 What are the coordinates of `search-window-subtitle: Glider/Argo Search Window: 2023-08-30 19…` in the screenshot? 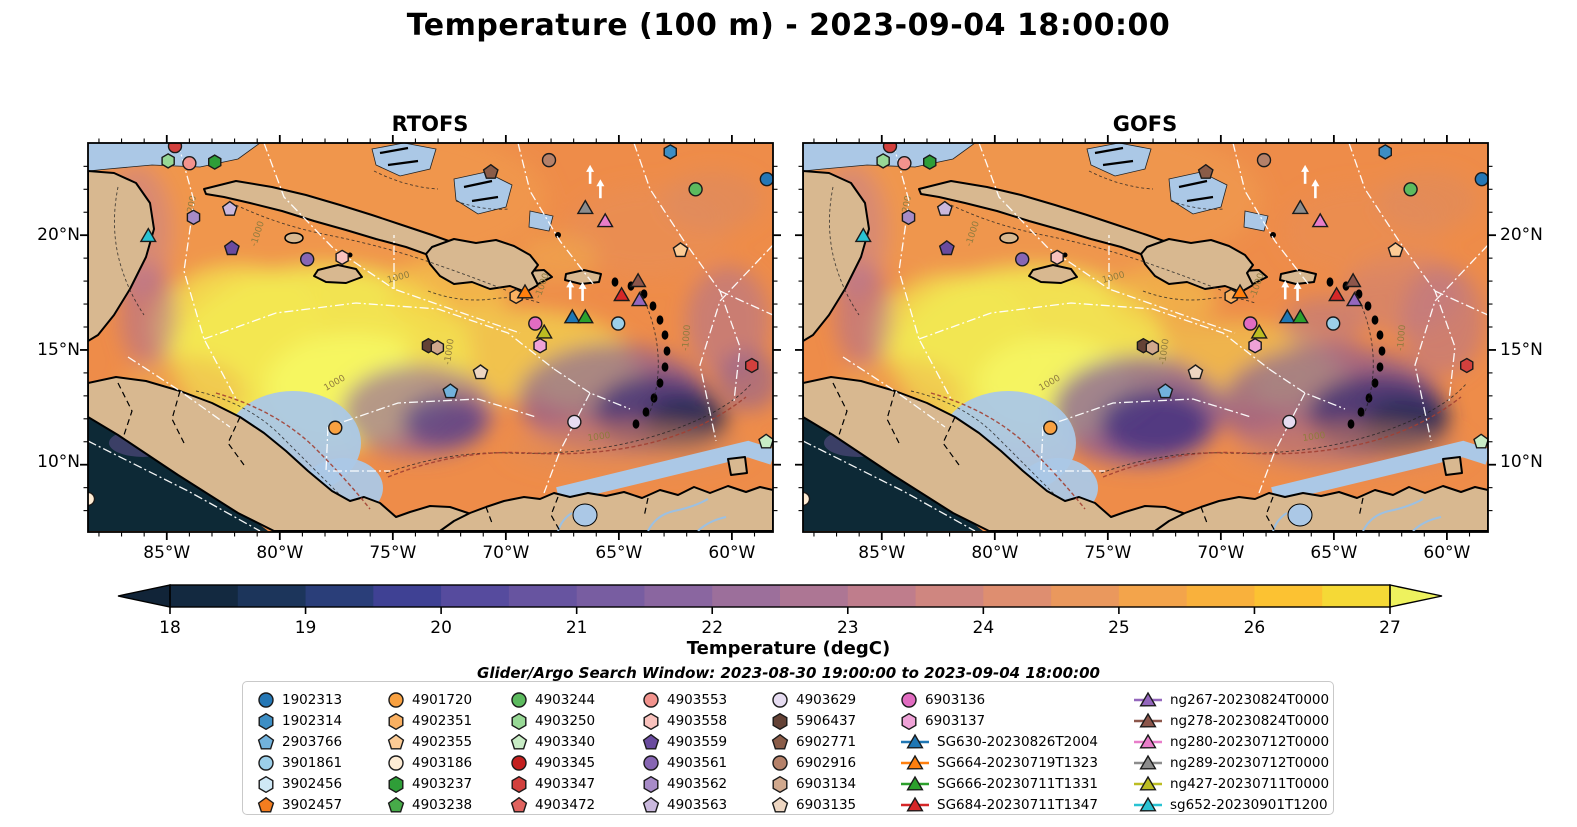 It's located at (788, 673).